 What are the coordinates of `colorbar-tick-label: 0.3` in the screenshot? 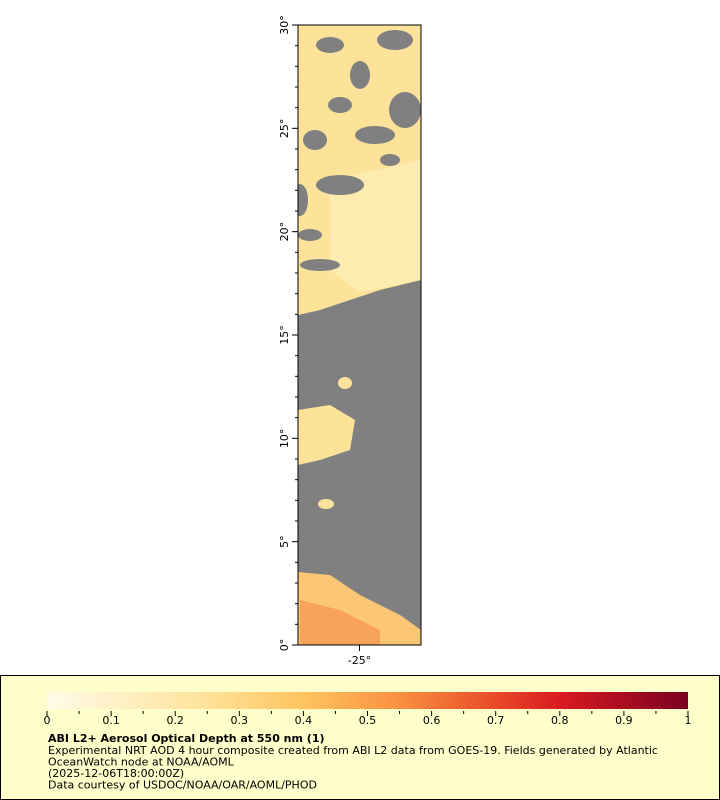 It's located at (240, 720).